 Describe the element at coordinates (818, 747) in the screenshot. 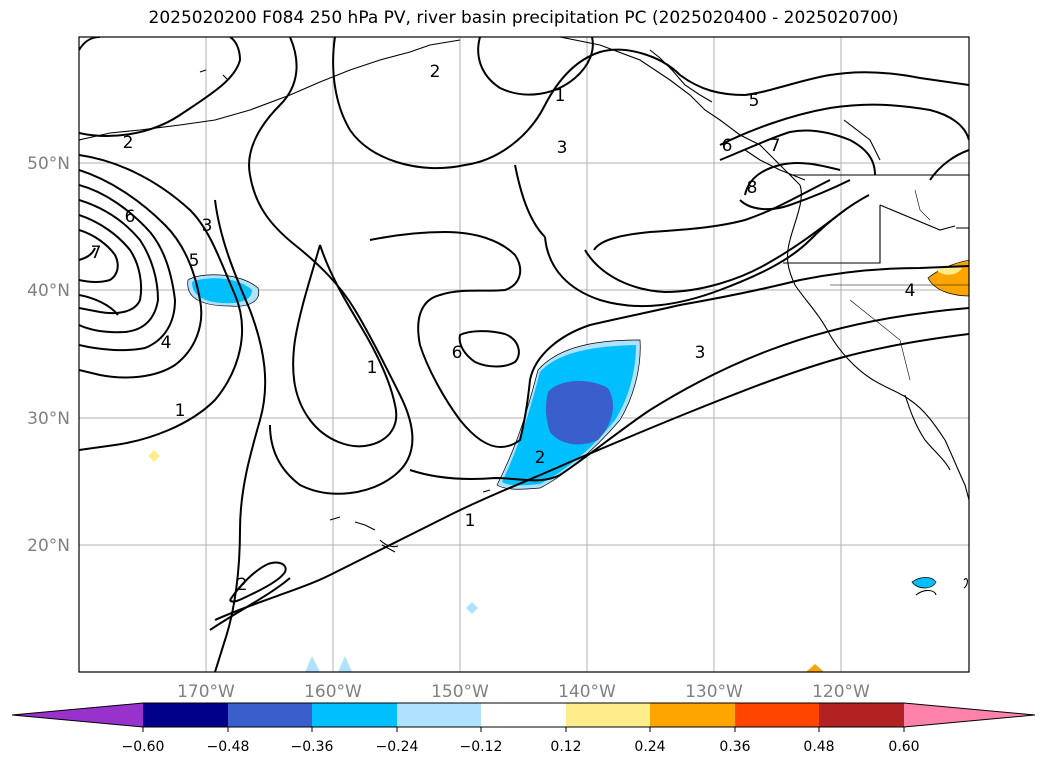

I see `colorbar-tick-label: 0.48` at that location.